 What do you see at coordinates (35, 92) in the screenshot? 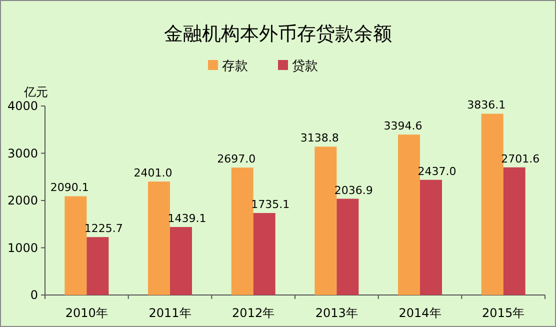
I see `y-axis-title: 亿元` at bounding box center [35, 92].